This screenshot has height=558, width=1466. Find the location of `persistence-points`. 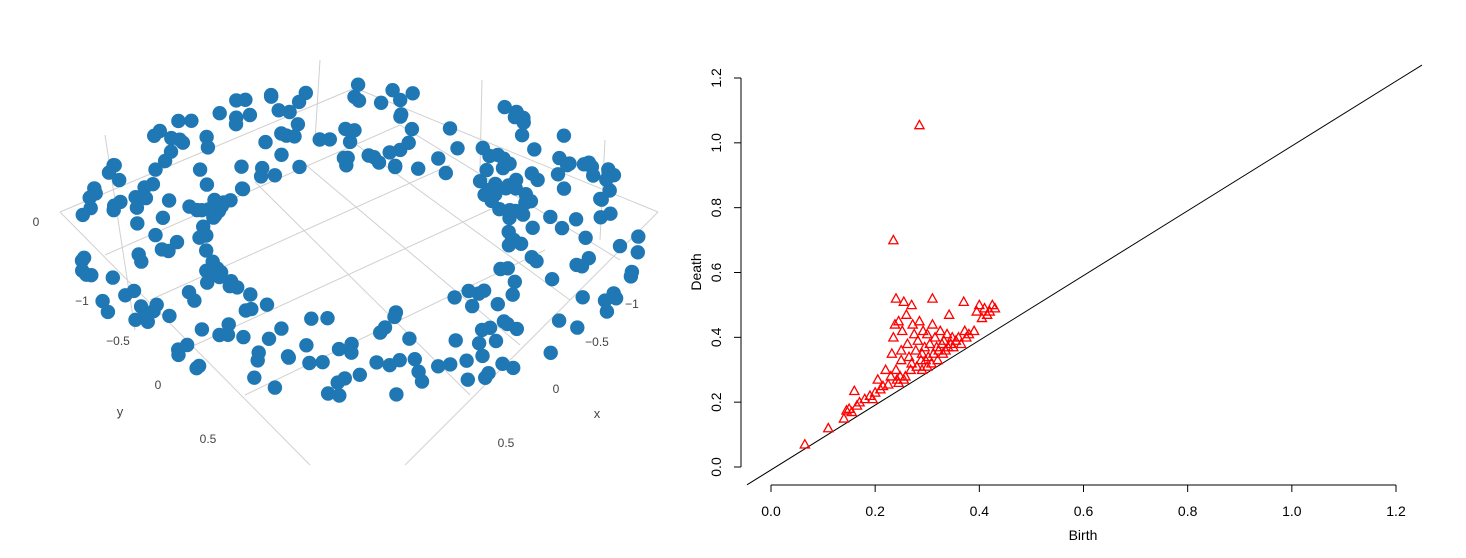

persistence-points is located at coordinates (900, 284).